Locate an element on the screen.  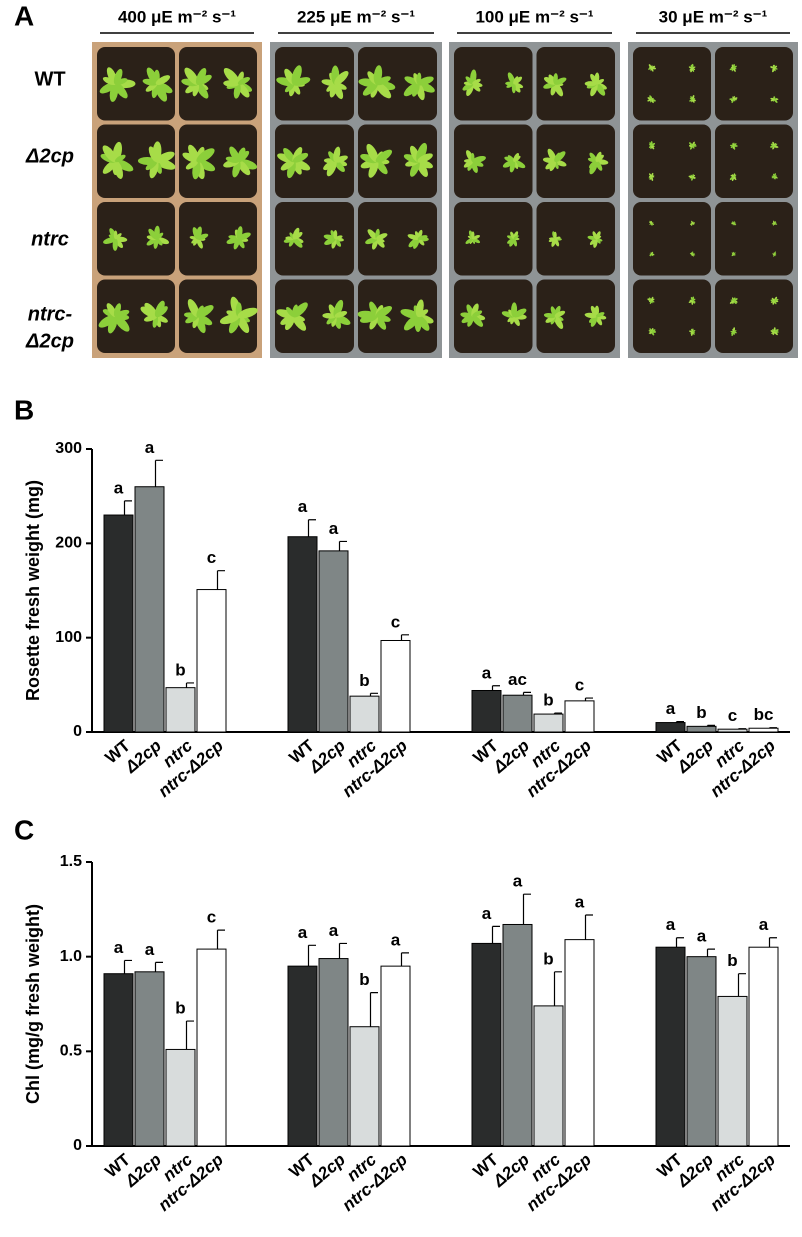
significance-label: bc is located at coordinates (764, 714).